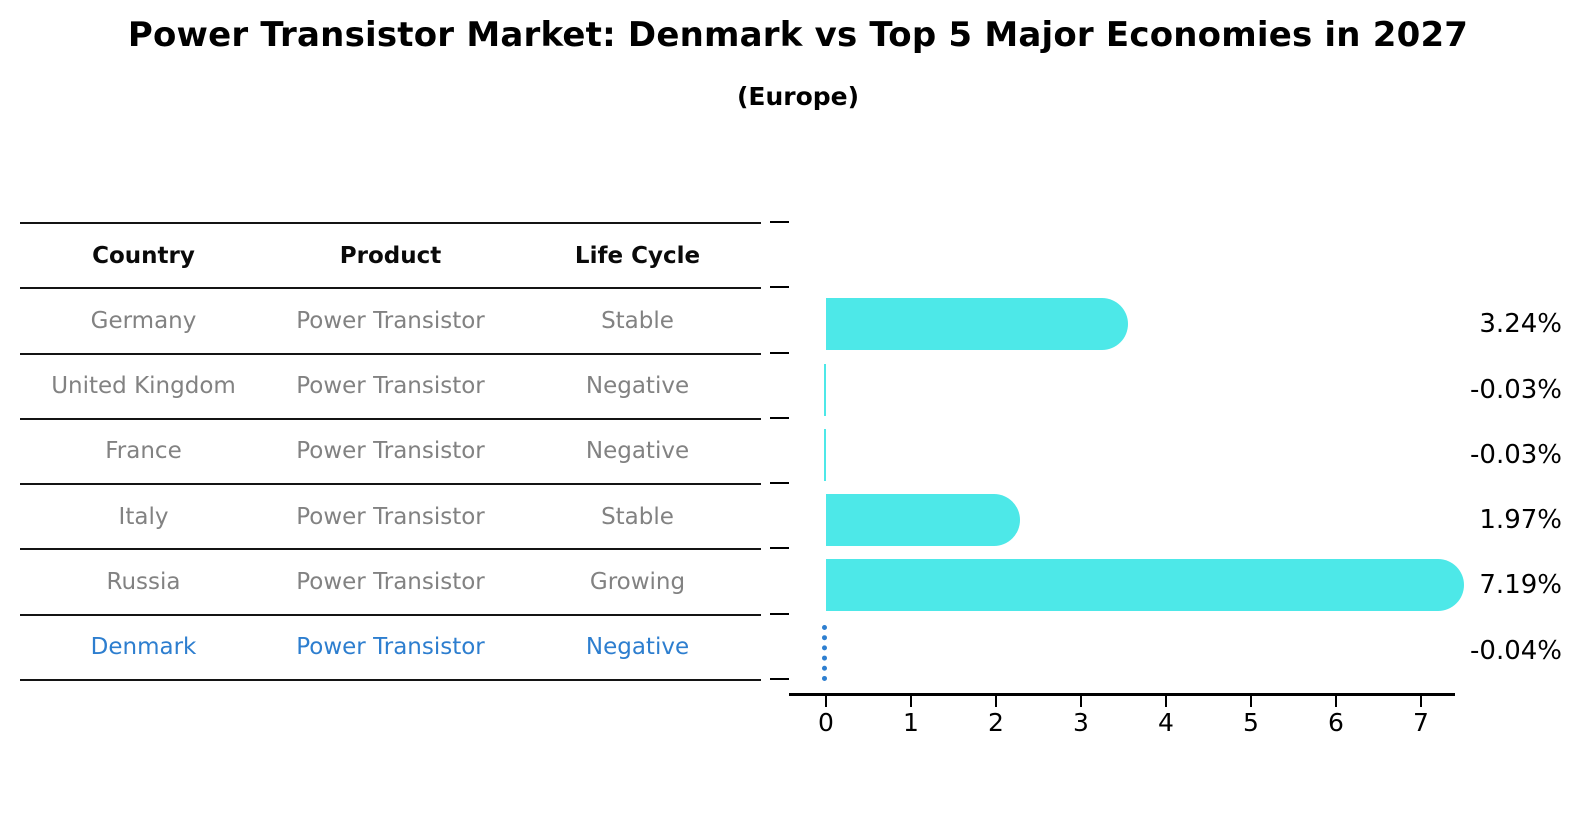 This screenshot has width=1596, height=823. Describe the element at coordinates (637, 255) in the screenshot. I see `column-header-life-cycle: Life Cycle` at that location.